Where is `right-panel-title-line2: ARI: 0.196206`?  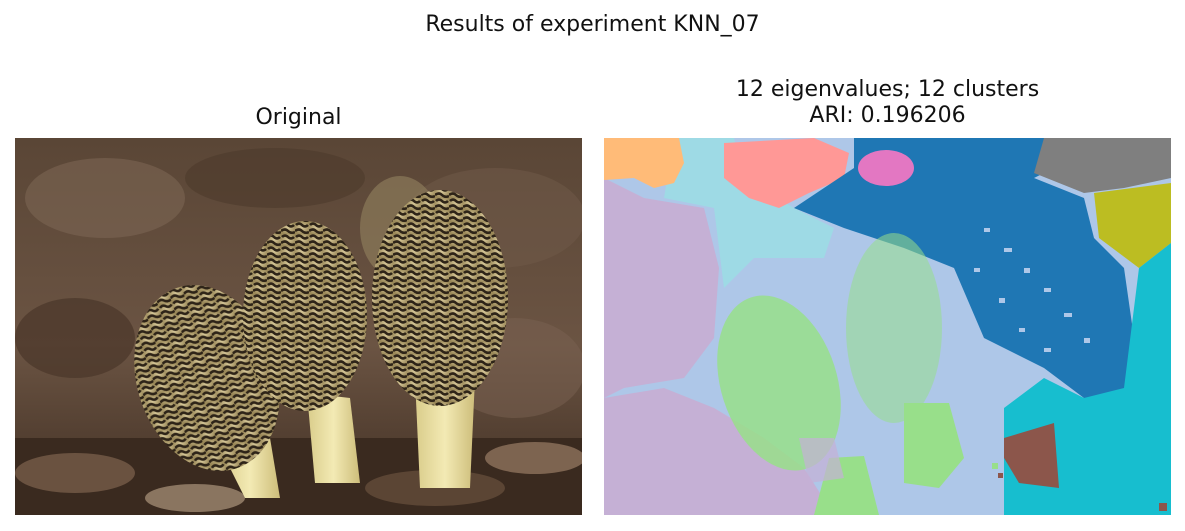
right-panel-title-line2: ARI: 0.196206 is located at coordinates (887, 115).